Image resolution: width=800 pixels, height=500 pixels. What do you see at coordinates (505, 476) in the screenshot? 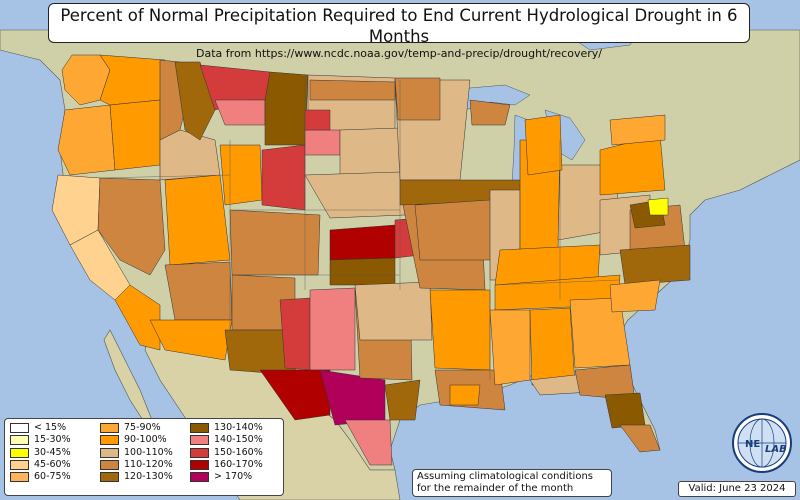
I see `note-line-1: Assuming climatological conditions` at bounding box center [505, 476].